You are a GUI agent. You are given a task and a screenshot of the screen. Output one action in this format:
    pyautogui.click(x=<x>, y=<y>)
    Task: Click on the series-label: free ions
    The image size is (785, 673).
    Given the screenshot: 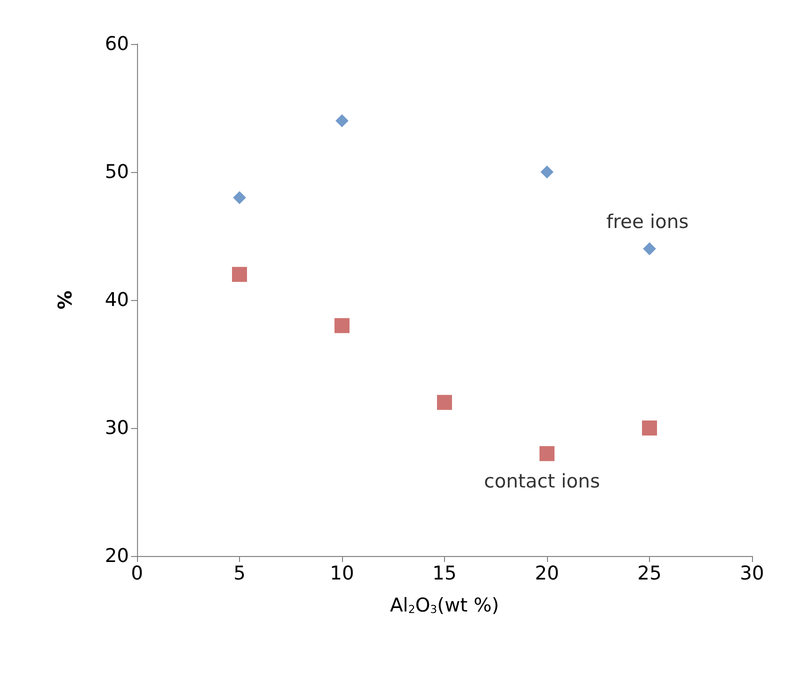 What is the action you would take?
    pyautogui.click(x=647, y=221)
    